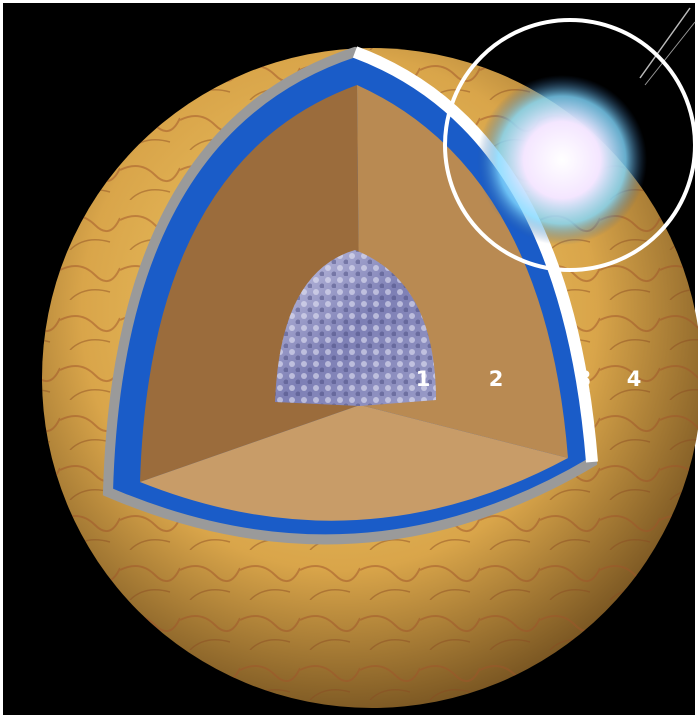 This screenshot has height=718, width=698. What do you see at coordinates (584, 379) in the screenshot?
I see `layer-label: 3` at bounding box center [584, 379].